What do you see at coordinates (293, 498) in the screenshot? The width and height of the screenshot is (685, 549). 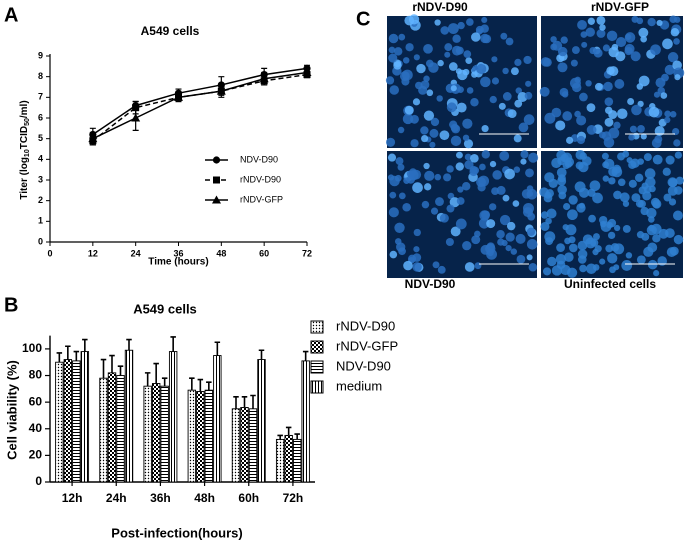 I see `x-tick-label: 72h` at bounding box center [293, 498].